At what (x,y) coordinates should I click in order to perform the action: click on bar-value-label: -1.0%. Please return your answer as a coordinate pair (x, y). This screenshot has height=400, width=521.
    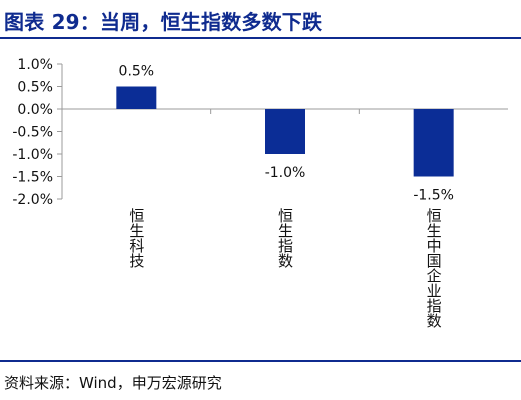
    Looking at the image, I should click on (285, 173).